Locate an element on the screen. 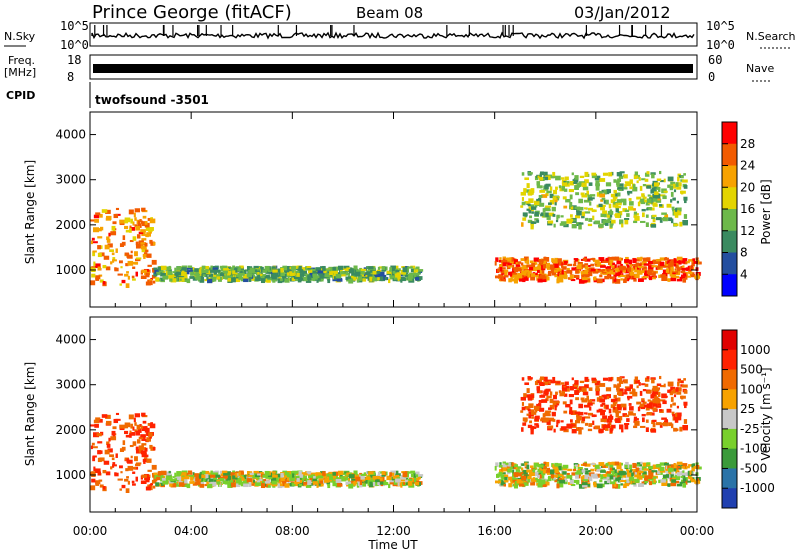  noise-right-label: N.Search is located at coordinates (771, 36).